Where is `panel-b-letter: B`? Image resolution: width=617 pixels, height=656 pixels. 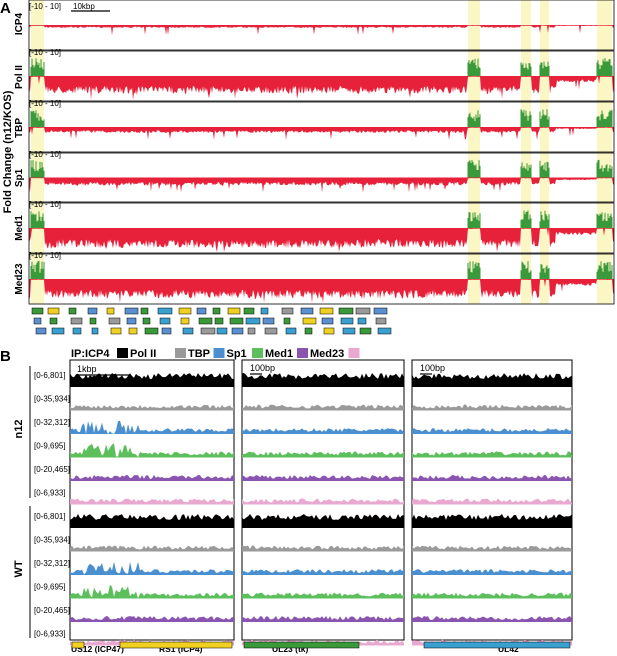 panel-b-letter: B is located at coordinates (5, 356).